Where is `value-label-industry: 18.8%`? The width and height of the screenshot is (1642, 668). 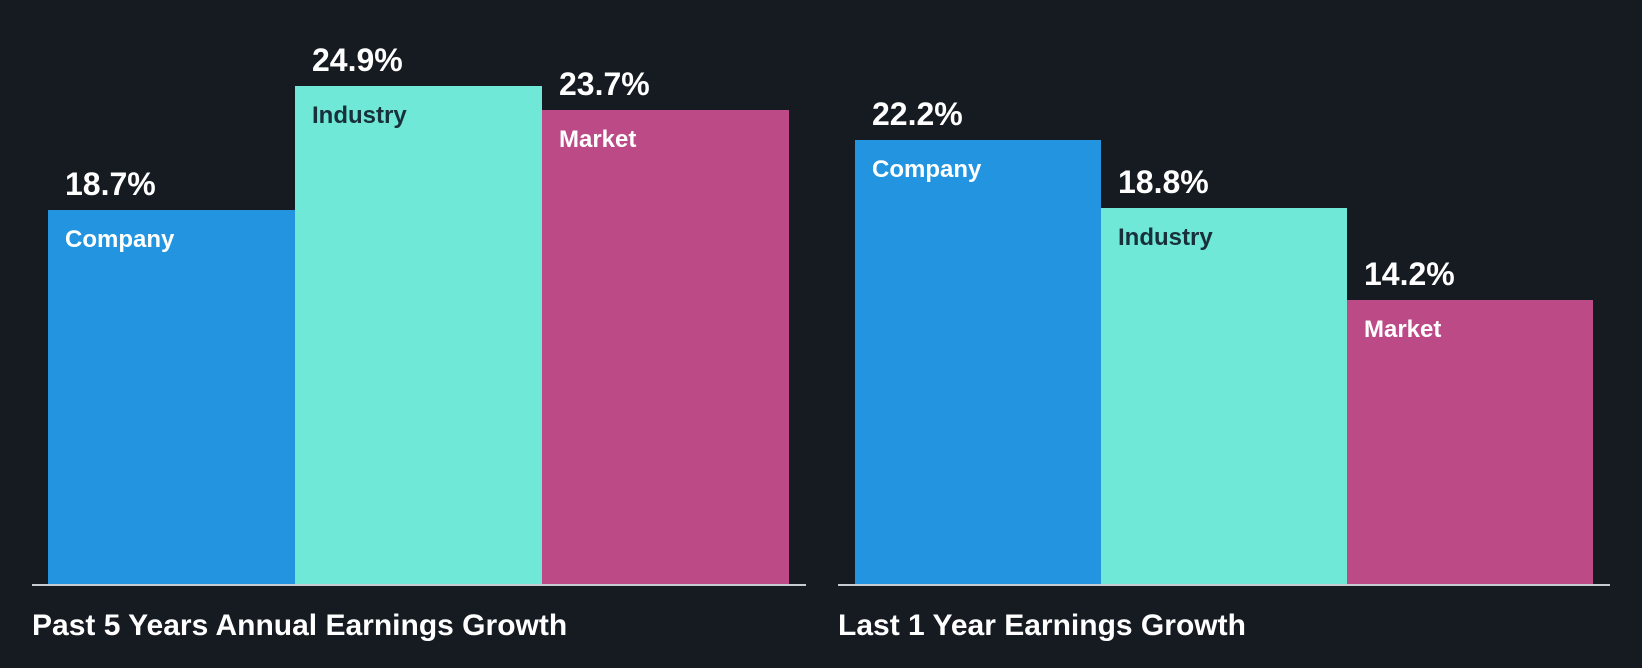
value-label-industry: 18.8% is located at coordinates (1163, 182).